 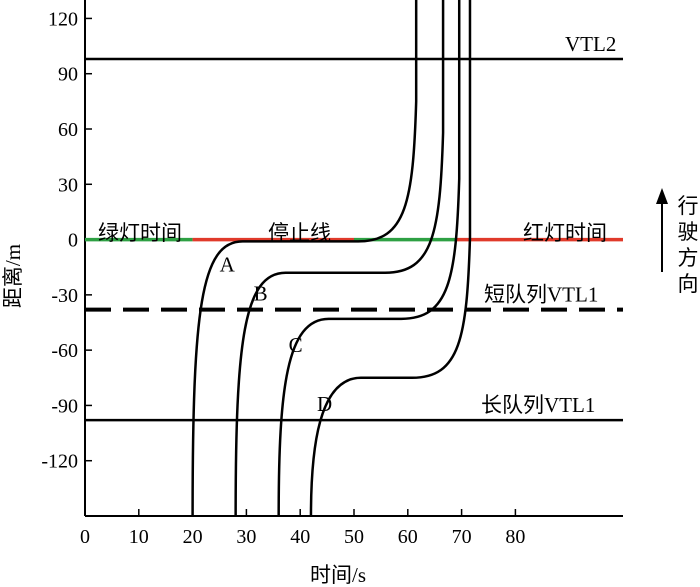 I want to click on direction-label: 行驶方向, so click(x=688, y=245).